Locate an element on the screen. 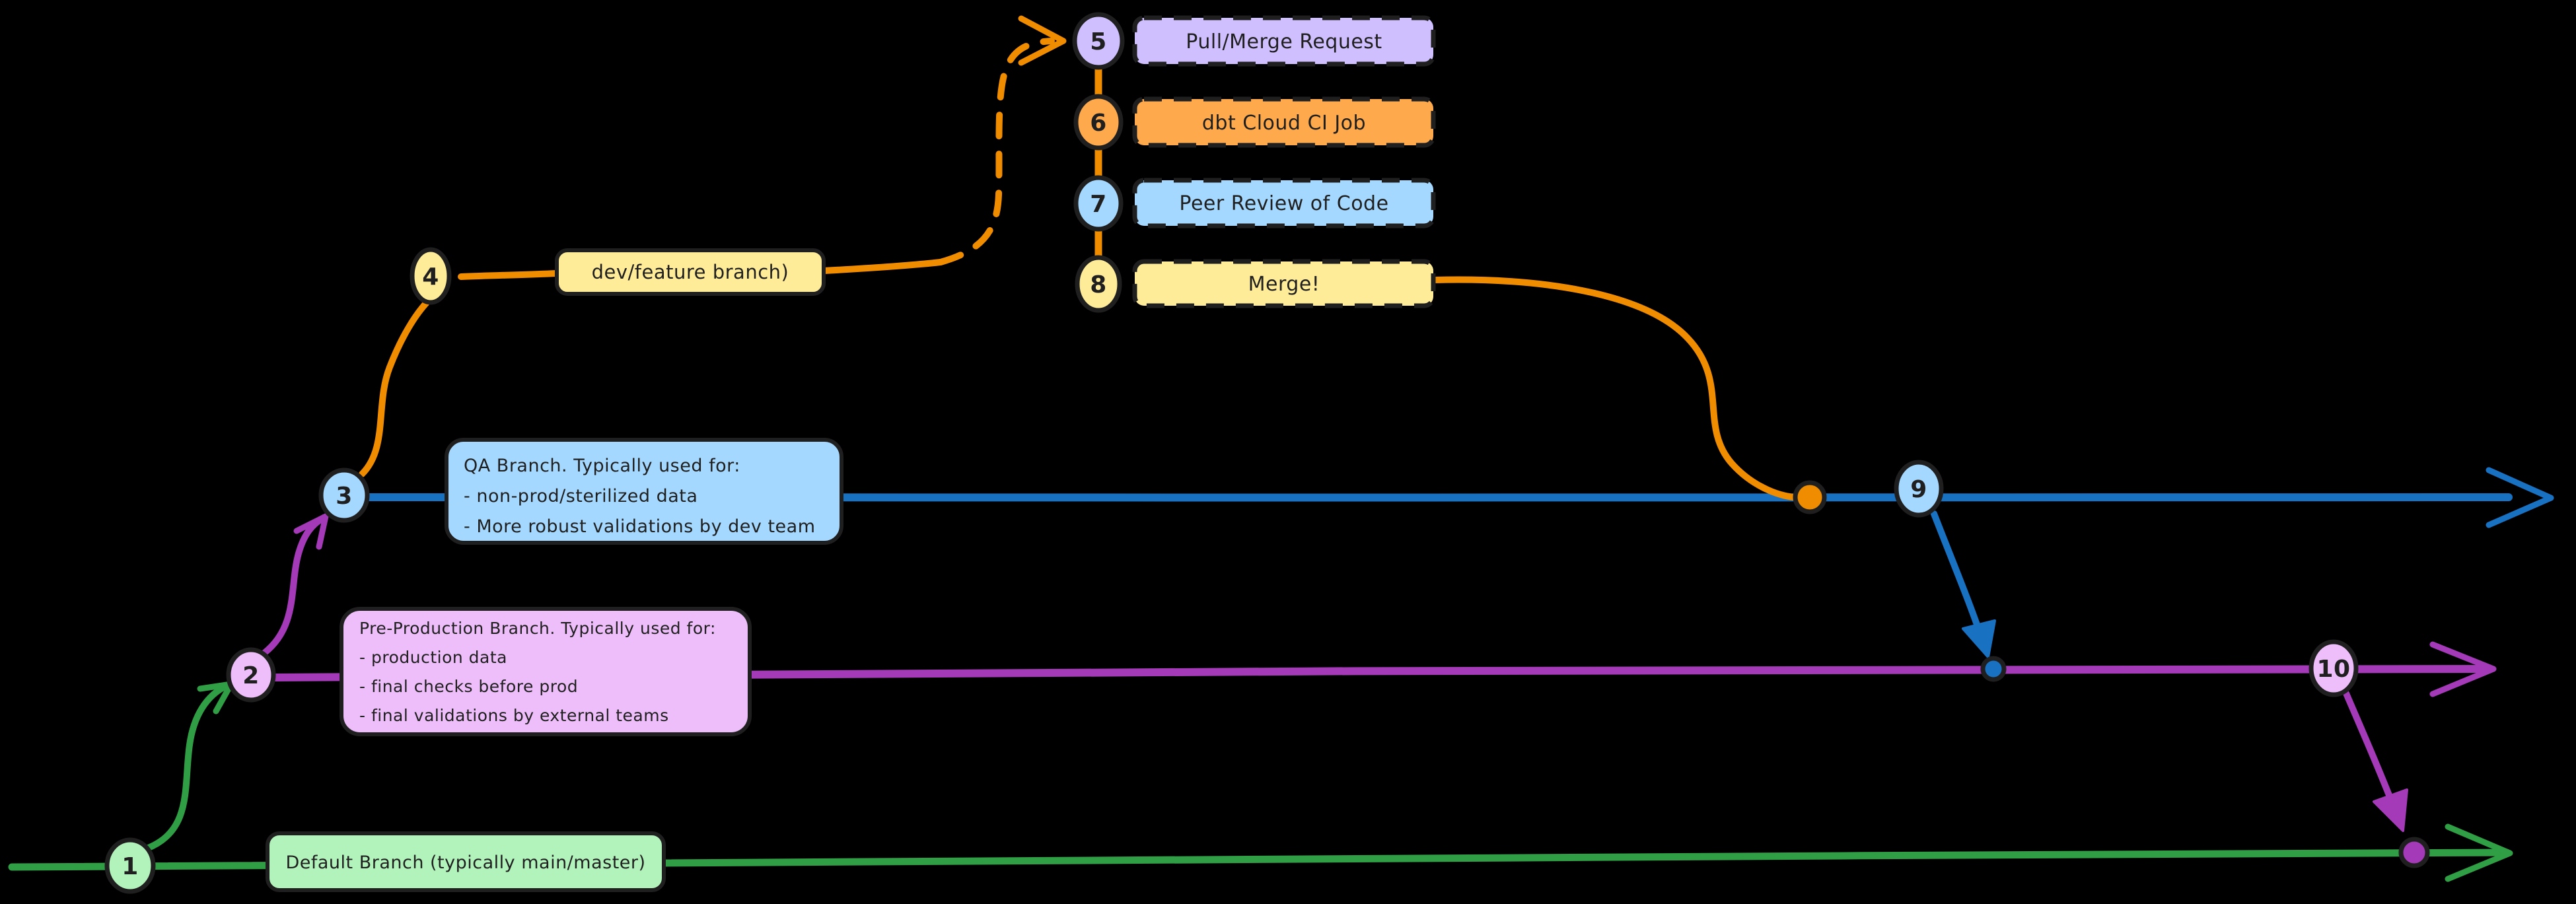 This screenshot has width=2576, height=904. dev-connector-node4-to-box is located at coordinates (509, 275).